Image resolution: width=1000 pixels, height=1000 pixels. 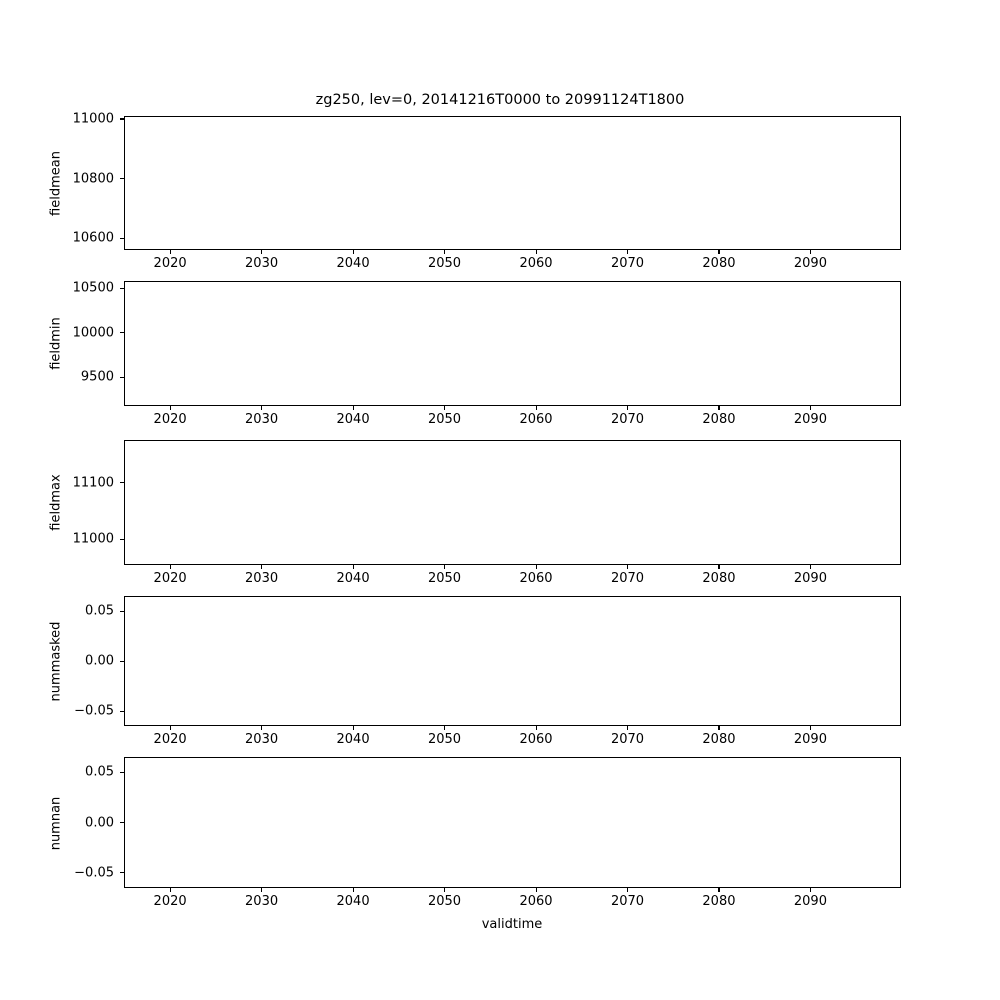 I want to click on axes-frame-nummasked, so click(x=512, y=661).